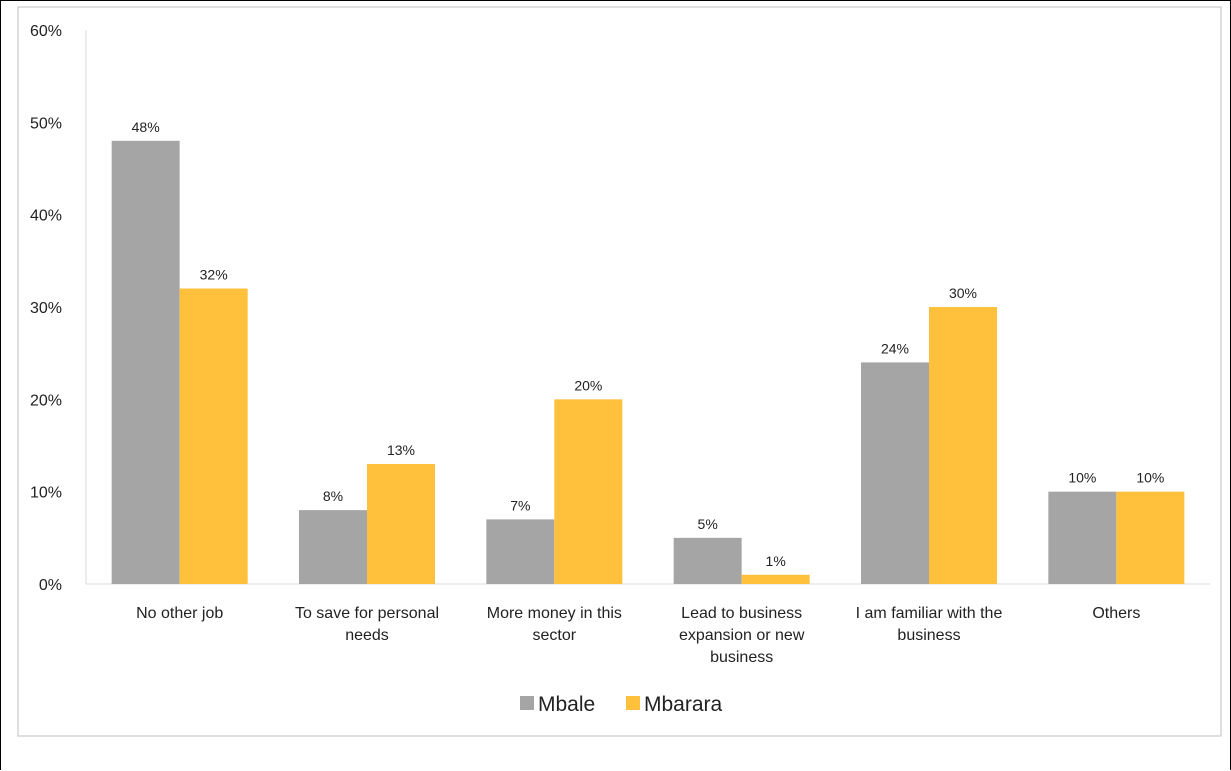 The height and width of the screenshot is (771, 1231). I want to click on data-label: 20%, so click(588, 385).